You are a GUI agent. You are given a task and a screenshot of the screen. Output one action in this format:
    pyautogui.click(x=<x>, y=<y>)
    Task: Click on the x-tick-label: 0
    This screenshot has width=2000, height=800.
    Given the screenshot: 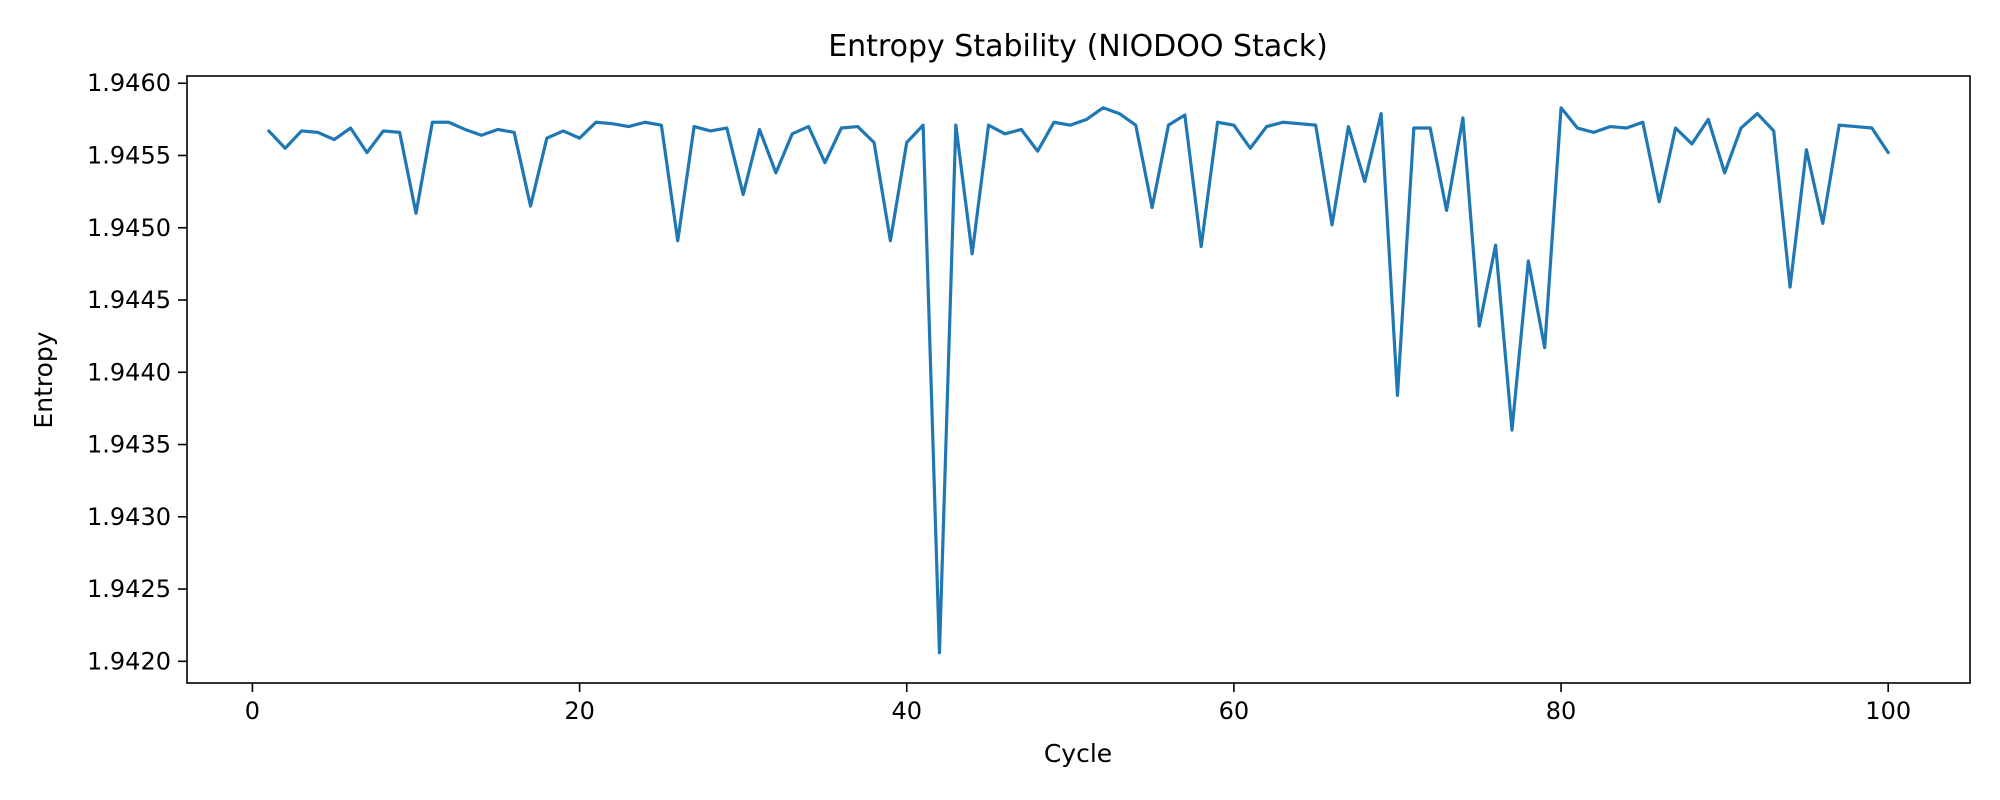 What is the action you would take?
    pyautogui.click(x=252, y=711)
    